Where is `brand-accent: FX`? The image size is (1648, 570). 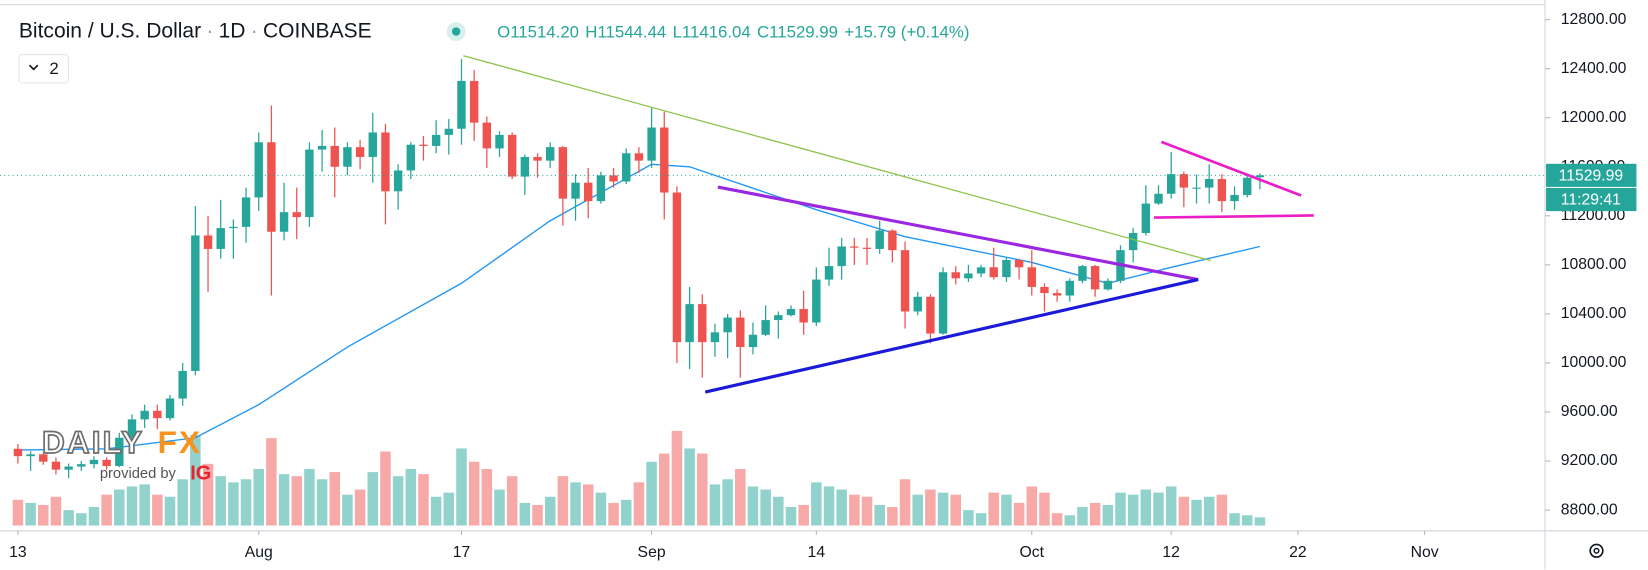
brand-accent: FX is located at coordinates (180, 442).